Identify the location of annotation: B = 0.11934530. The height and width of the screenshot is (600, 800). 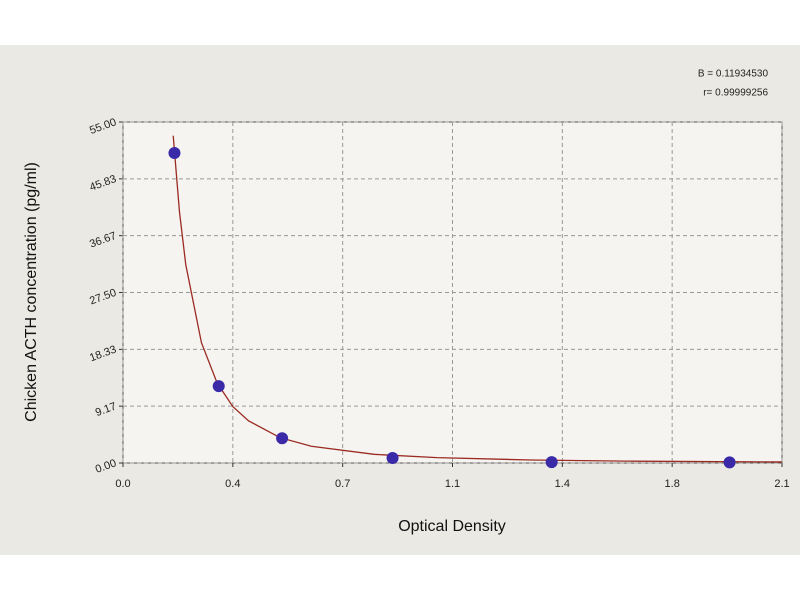
(733, 74).